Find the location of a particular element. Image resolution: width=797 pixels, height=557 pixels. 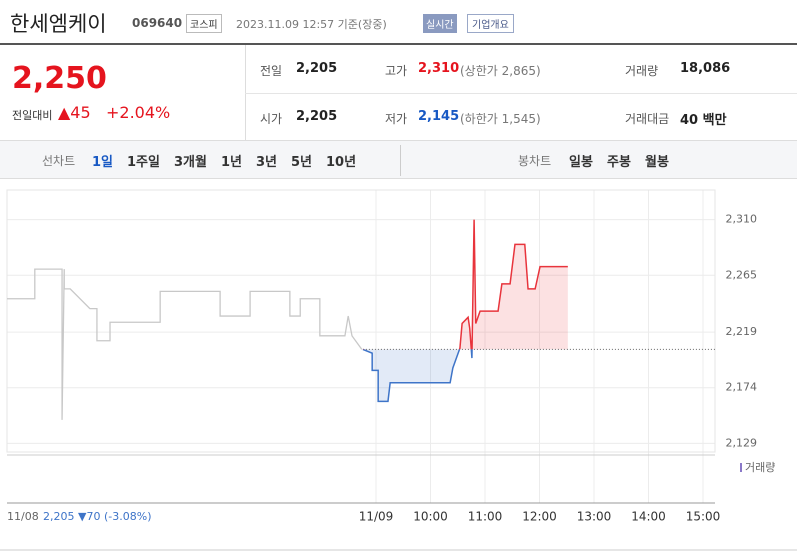

stock-name: 한세엠케이 is located at coordinates (58, 24).